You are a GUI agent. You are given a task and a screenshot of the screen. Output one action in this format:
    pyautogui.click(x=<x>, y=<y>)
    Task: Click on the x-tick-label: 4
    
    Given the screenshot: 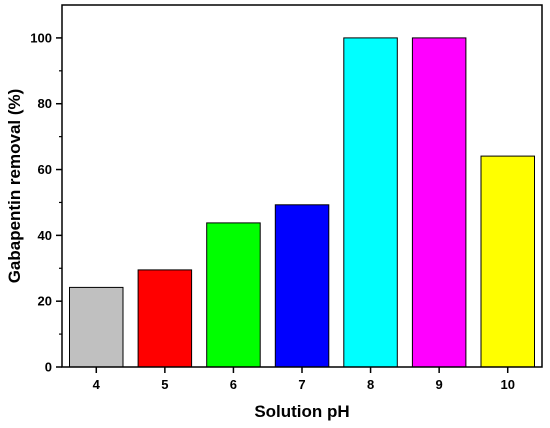 What is the action you would take?
    pyautogui.click(x=97, y=384)
    